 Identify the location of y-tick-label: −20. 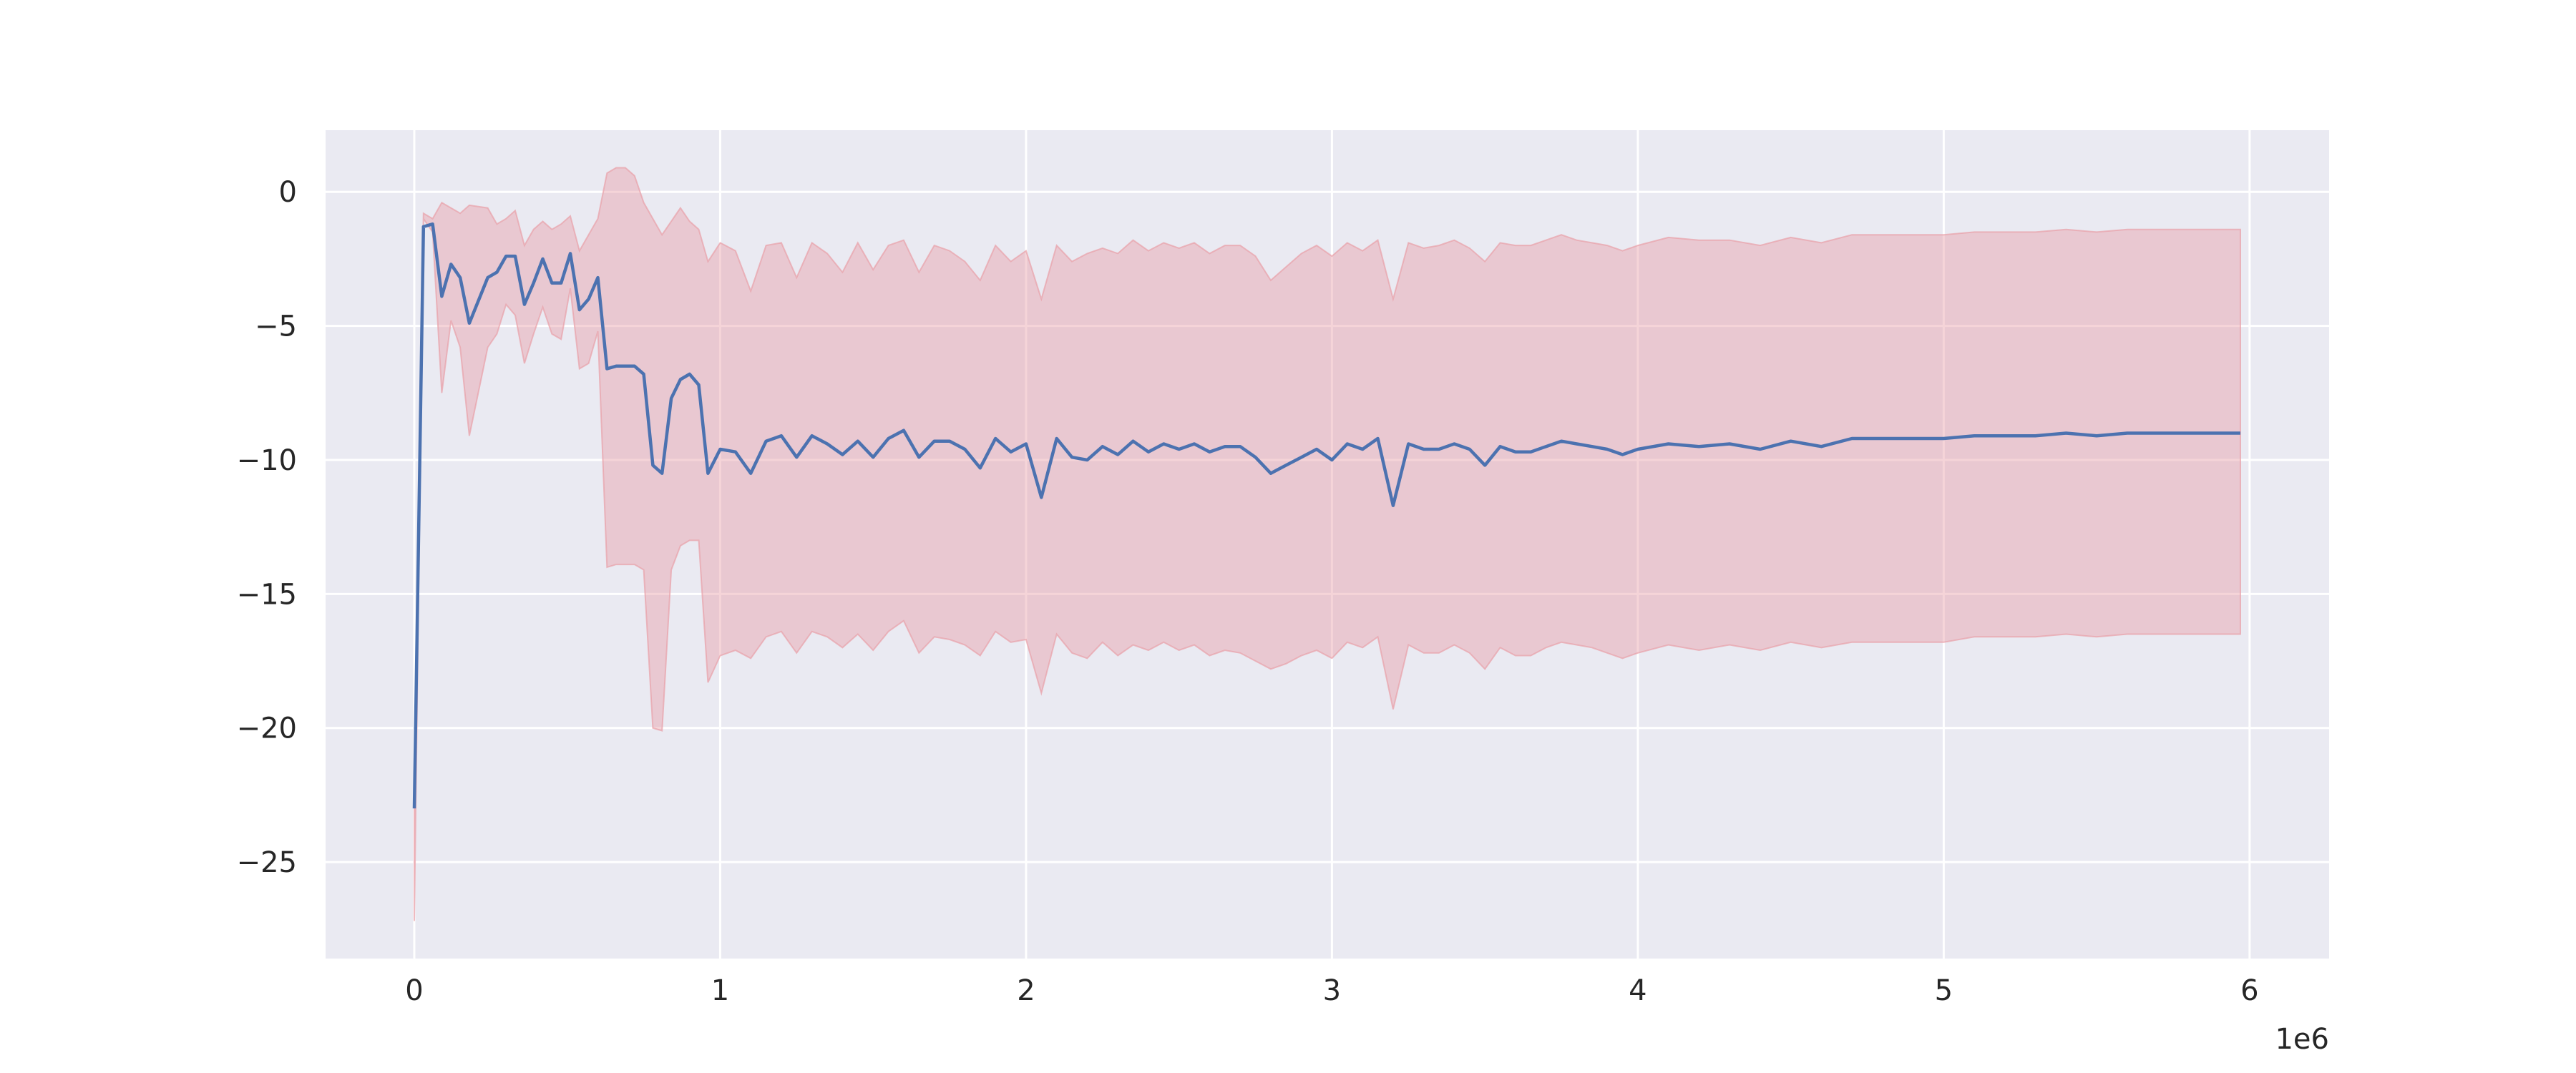
(267, 728).